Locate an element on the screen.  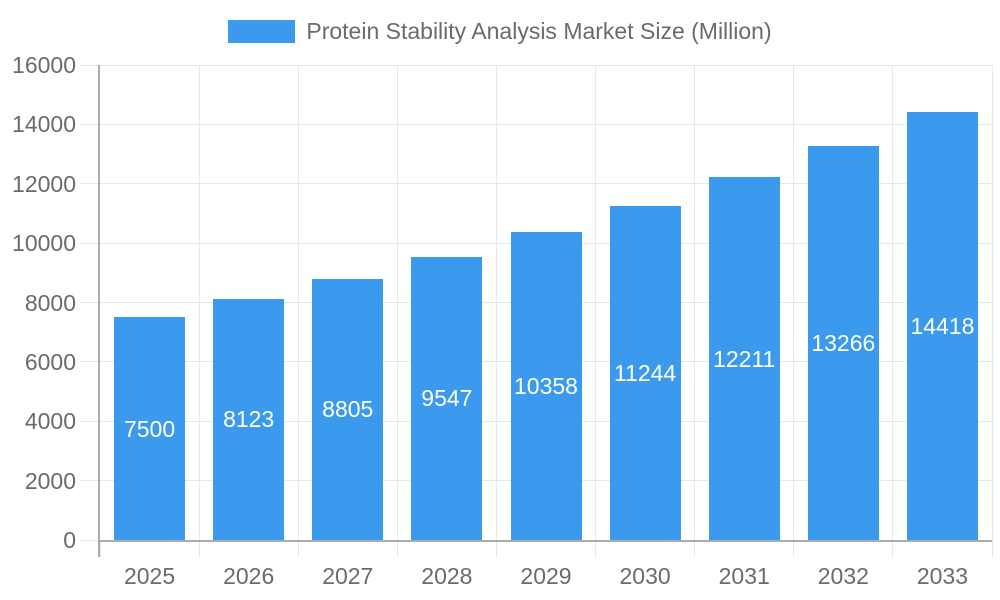
bar-2032 is located at coordinates (843, 343).